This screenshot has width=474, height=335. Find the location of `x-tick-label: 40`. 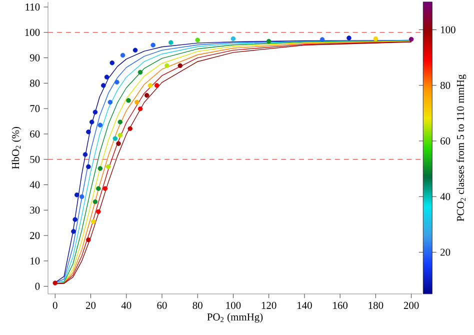

x-tick-label: 40 is located at coordinates (126, 305).